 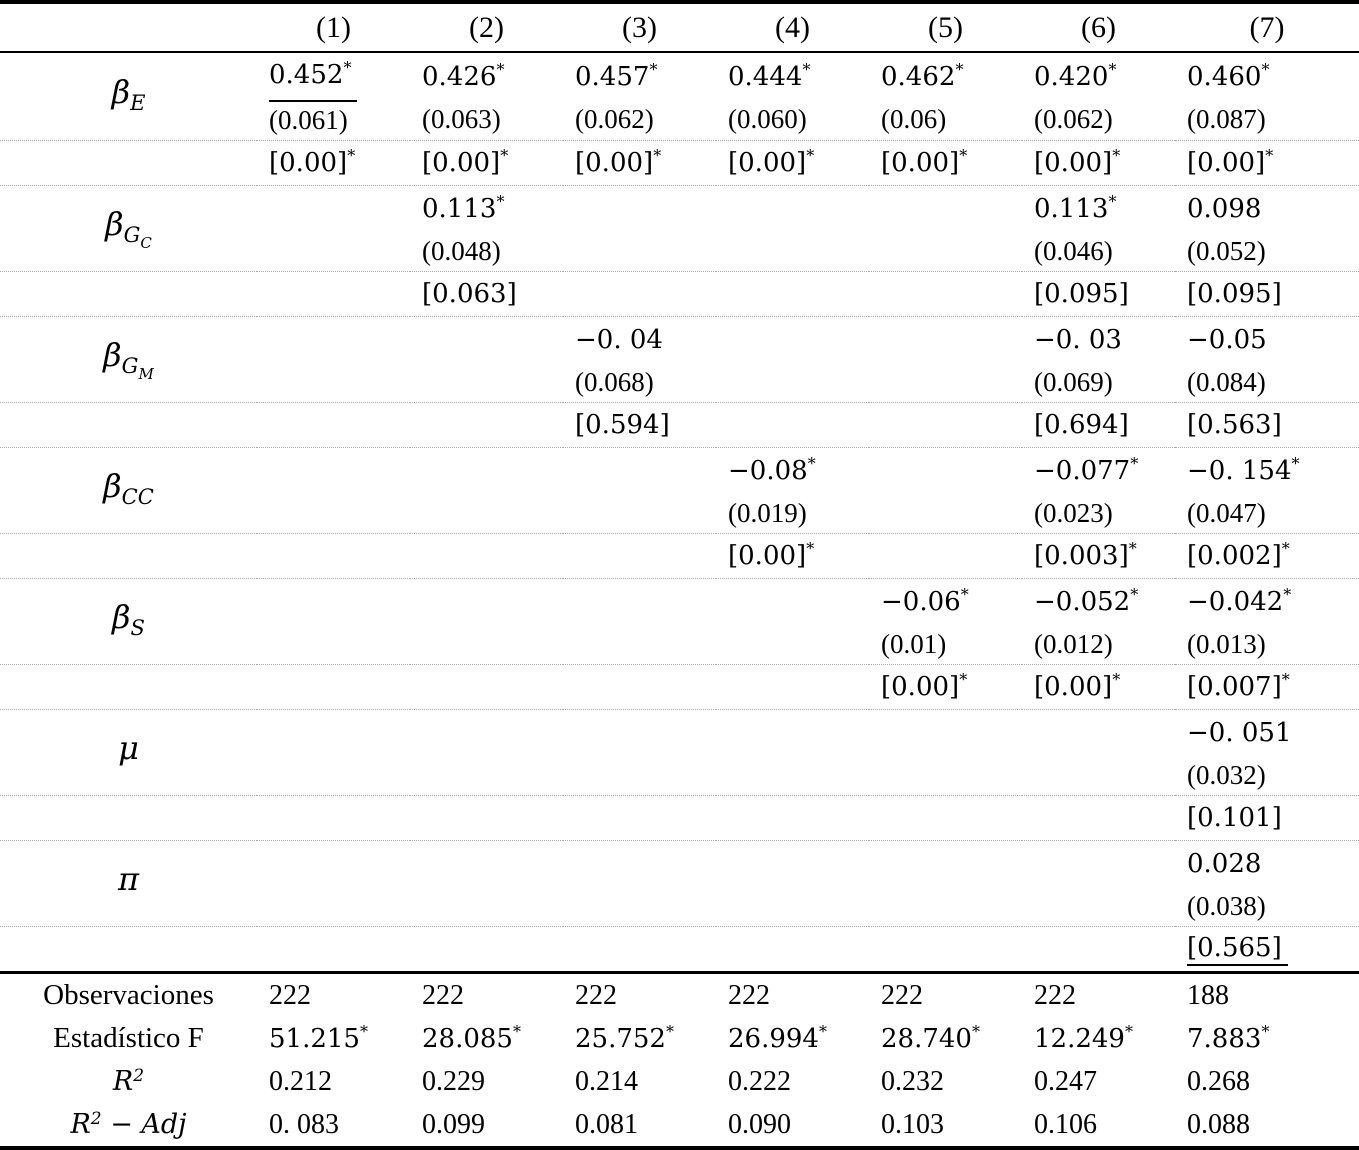 I want to click on column-header-4: (4), so click(x=792, y=27).